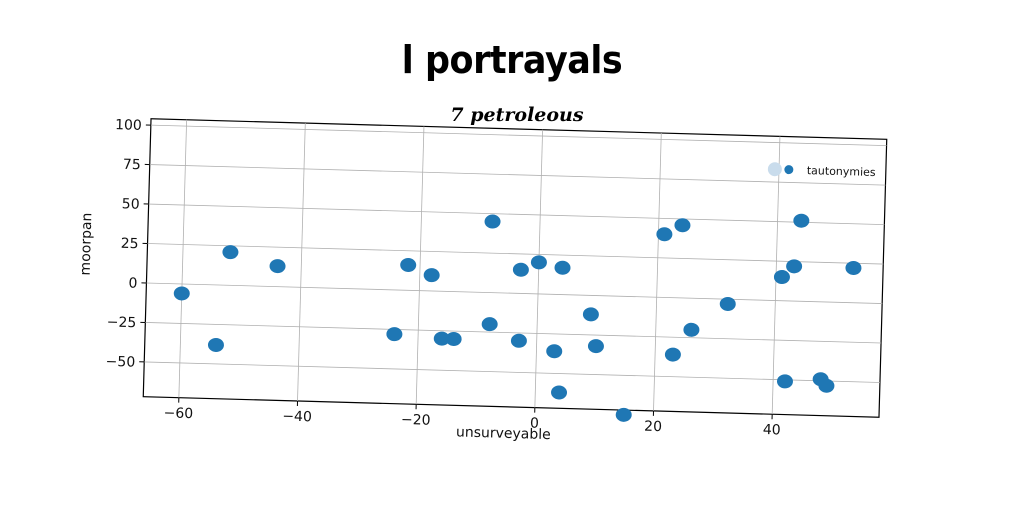 This screenshot has width=1024, height=512. What do you see at coordinates (653, 427) in the screenshot?
I see `x-tick-label: 20` at bounding box center [653, 427].